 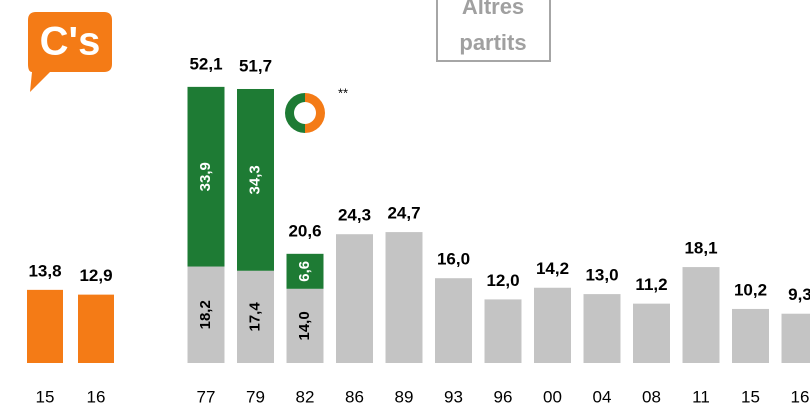 I want to click on value-label: 11,2, so click(x=651, y=284).